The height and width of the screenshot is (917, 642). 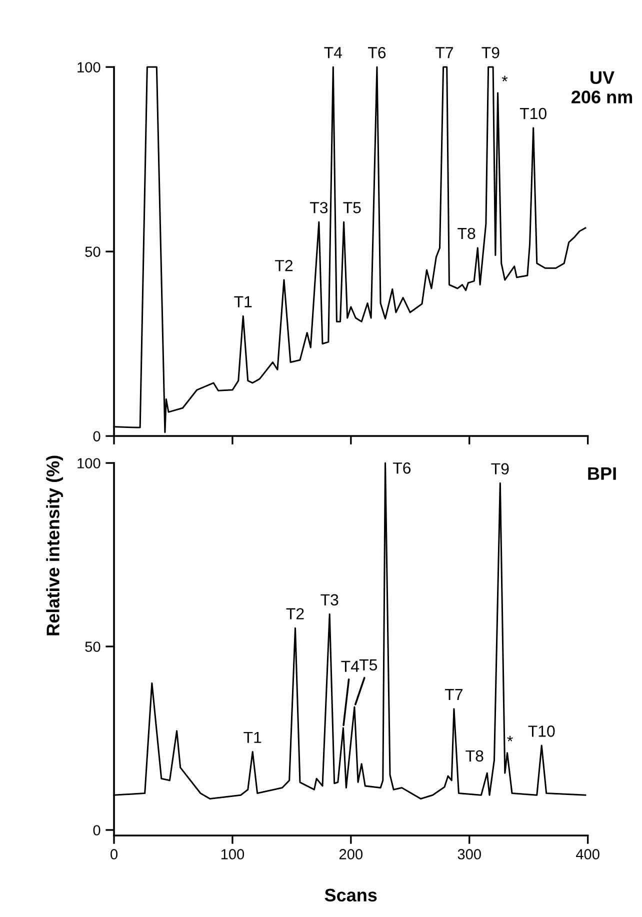 I want to click on x-tick-label: 200, so click(x=351, y=854).